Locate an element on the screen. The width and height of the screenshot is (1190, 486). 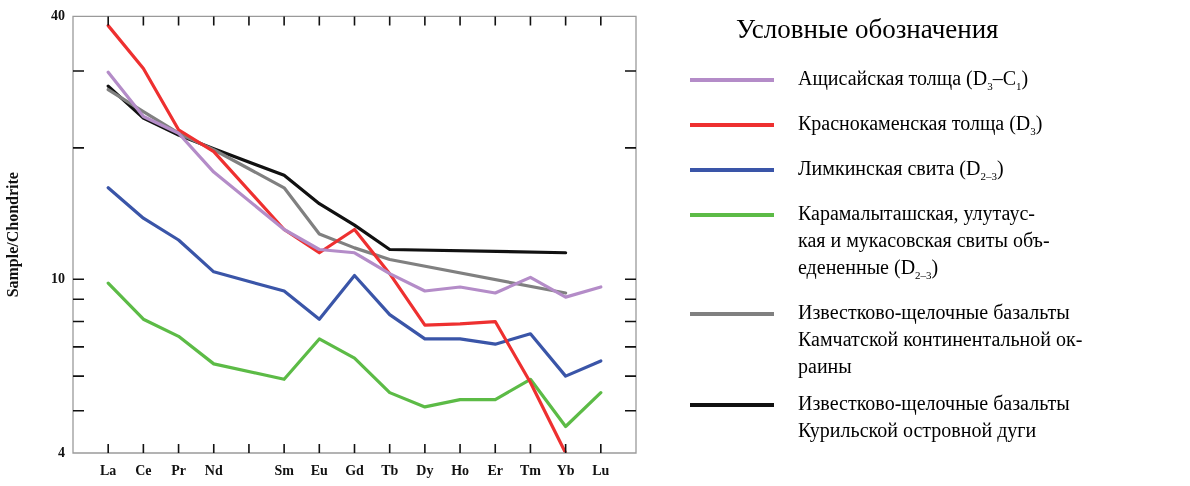
x-tick-label: Tm is located at coordinates (530, 471).